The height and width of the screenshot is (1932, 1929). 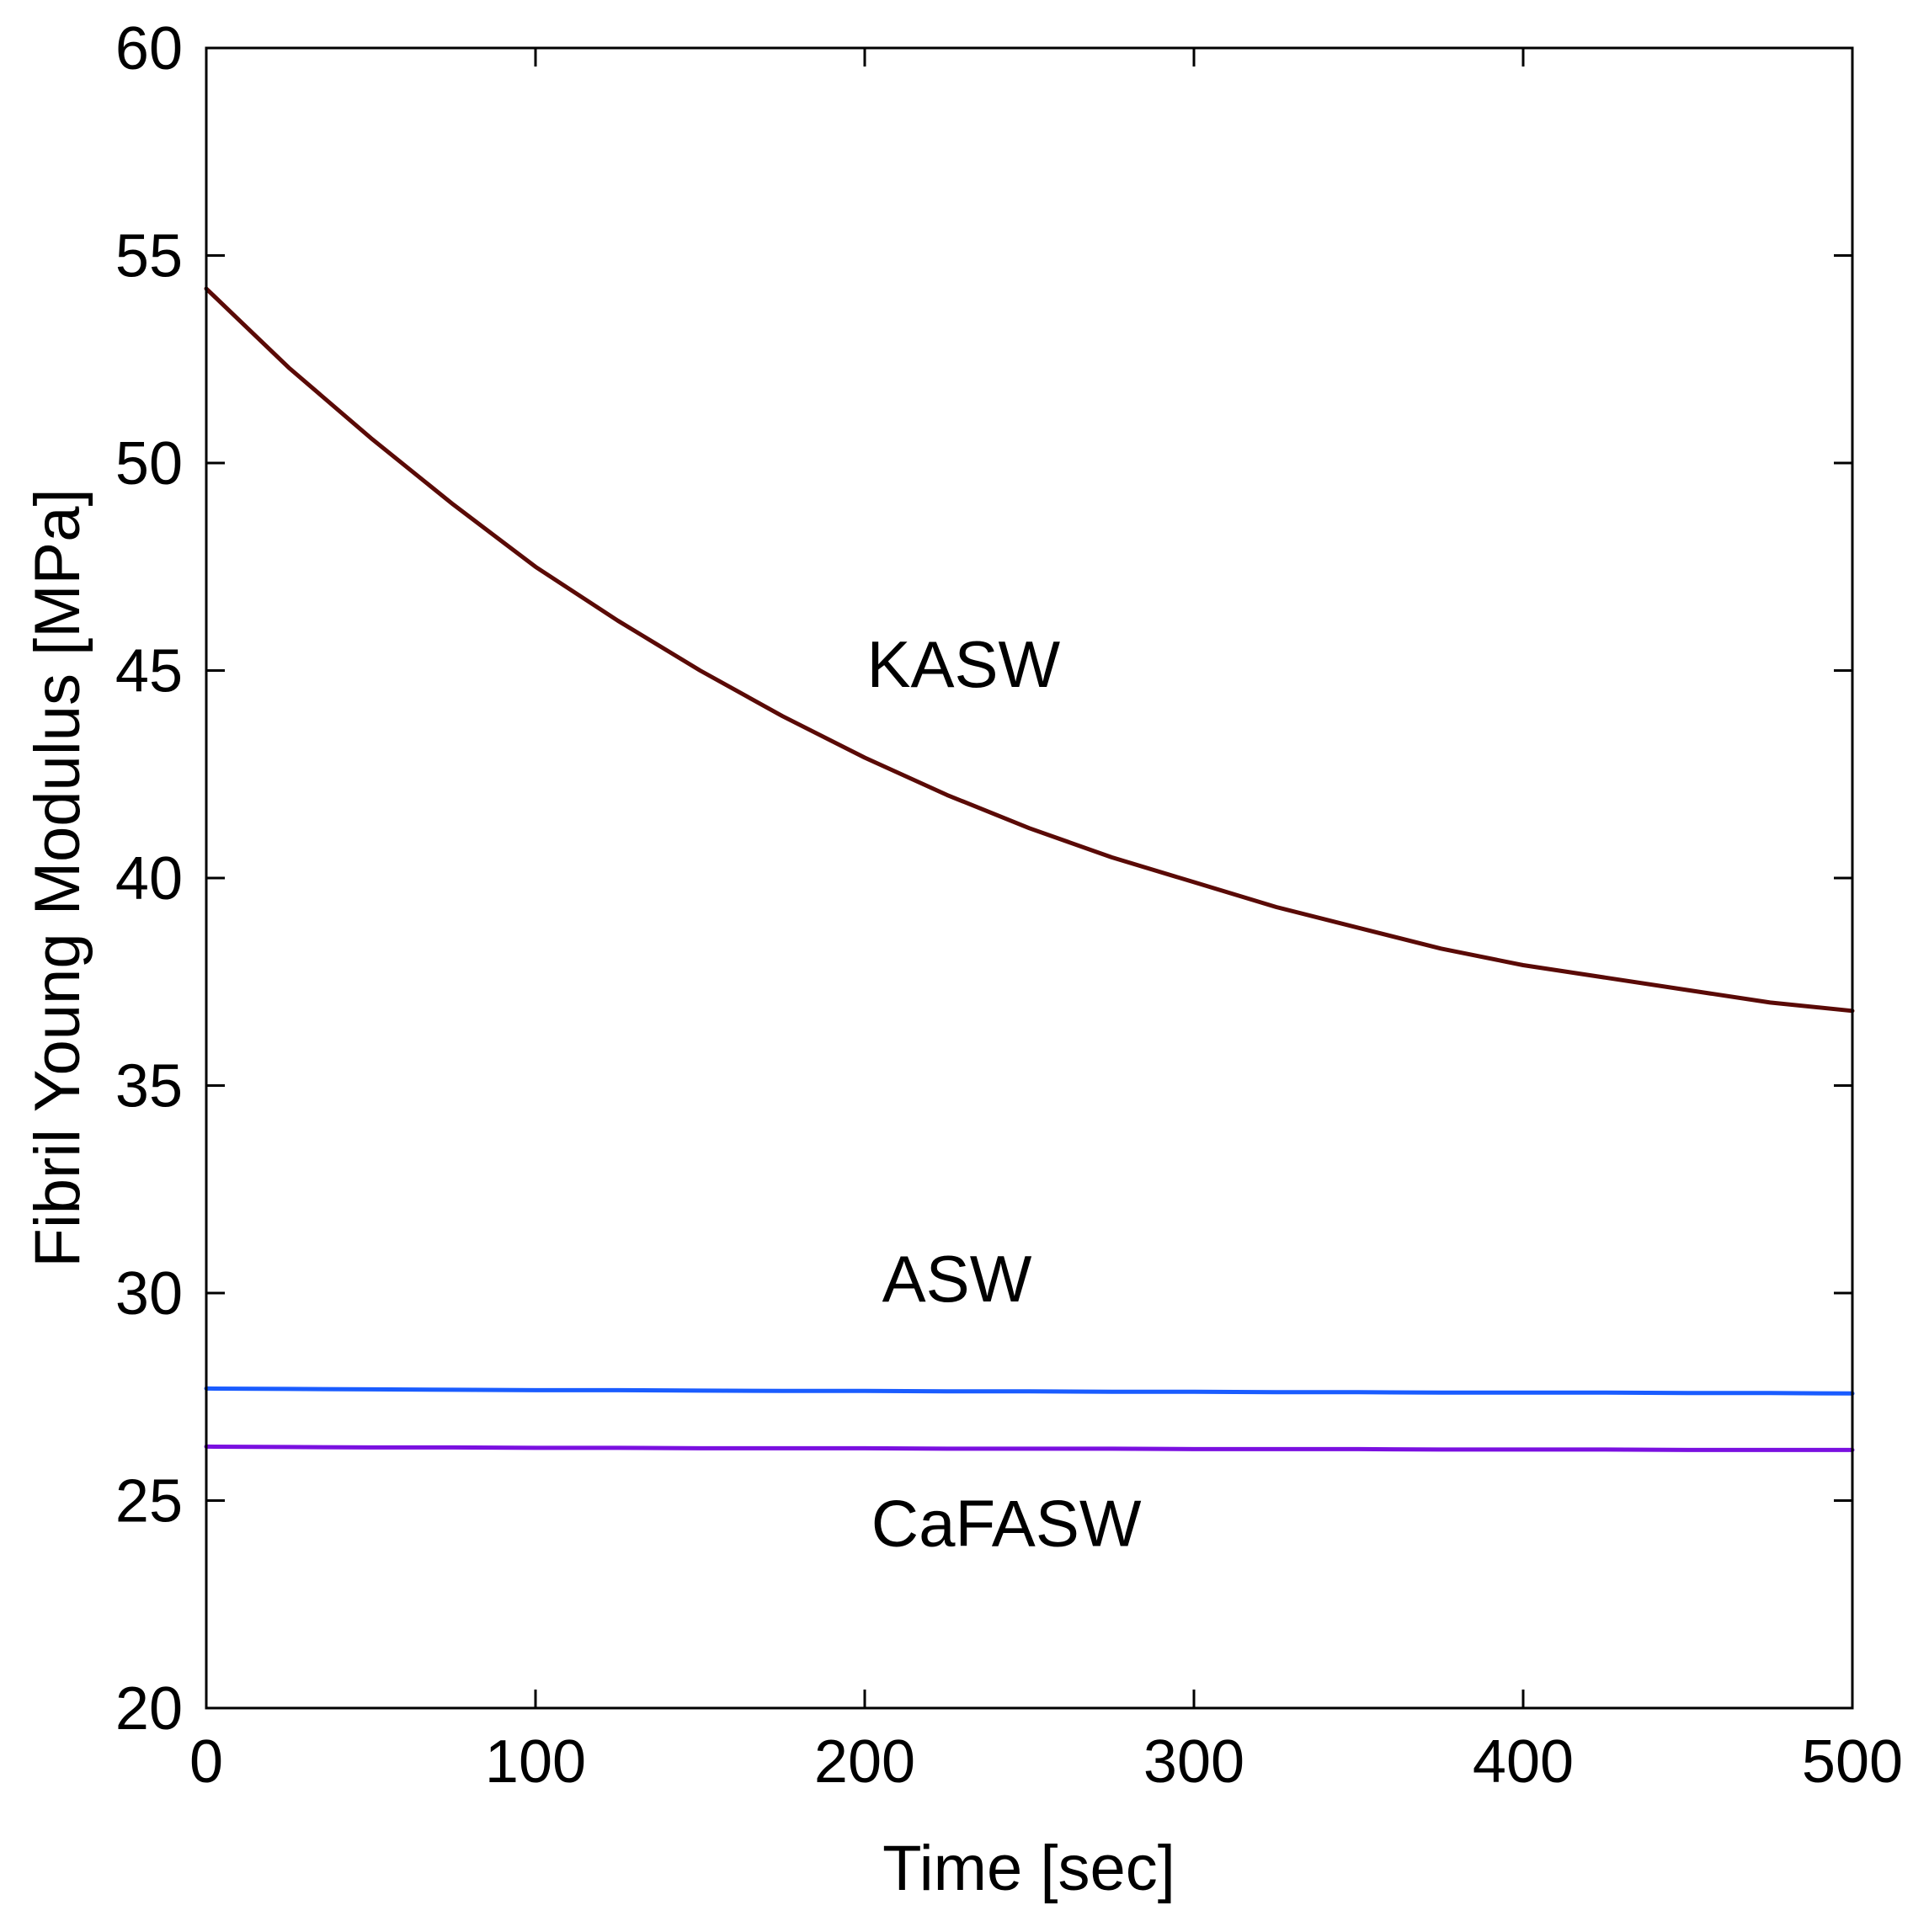 I want to click on y-axis-title: Fibril Young Modulus [MPa], so click(x=57, y=878).